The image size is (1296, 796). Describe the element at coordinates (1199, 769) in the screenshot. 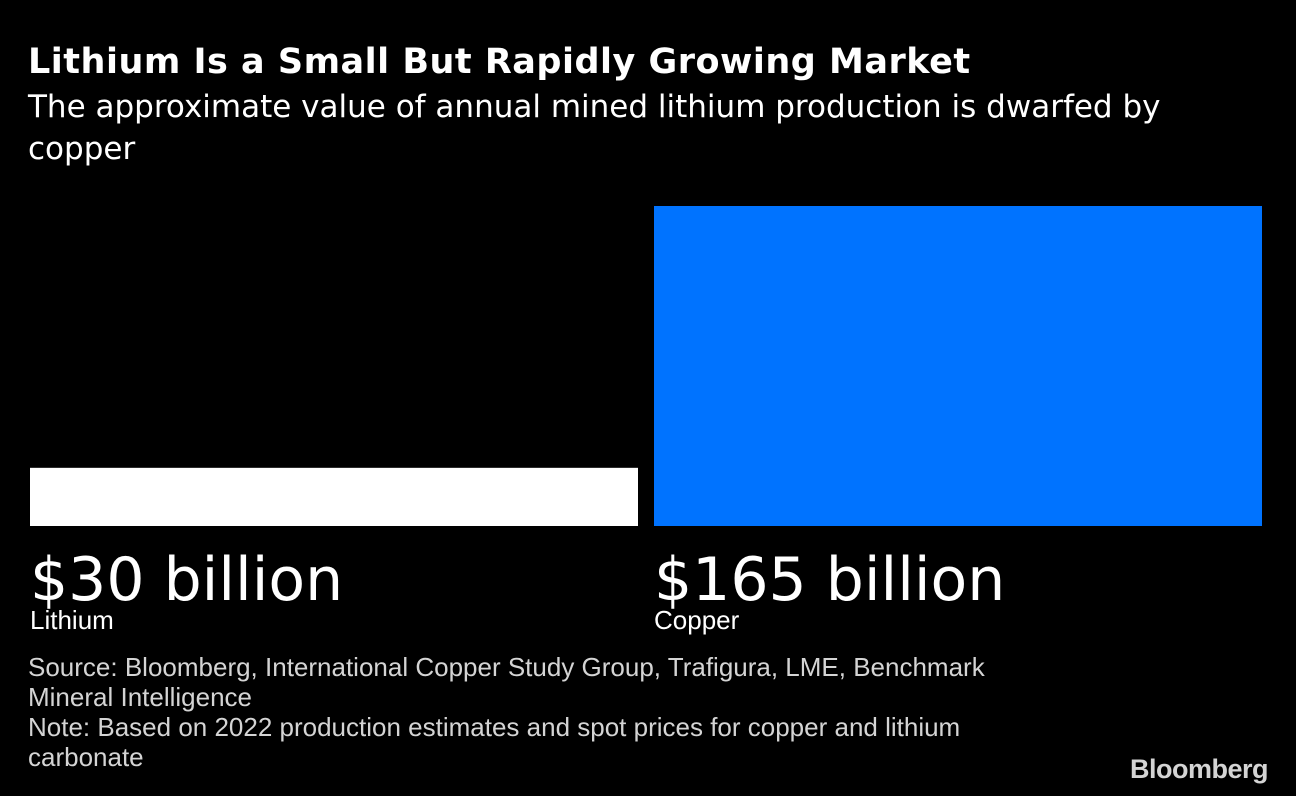

I see `bloomberg-logo: Bloomberg` at that location.